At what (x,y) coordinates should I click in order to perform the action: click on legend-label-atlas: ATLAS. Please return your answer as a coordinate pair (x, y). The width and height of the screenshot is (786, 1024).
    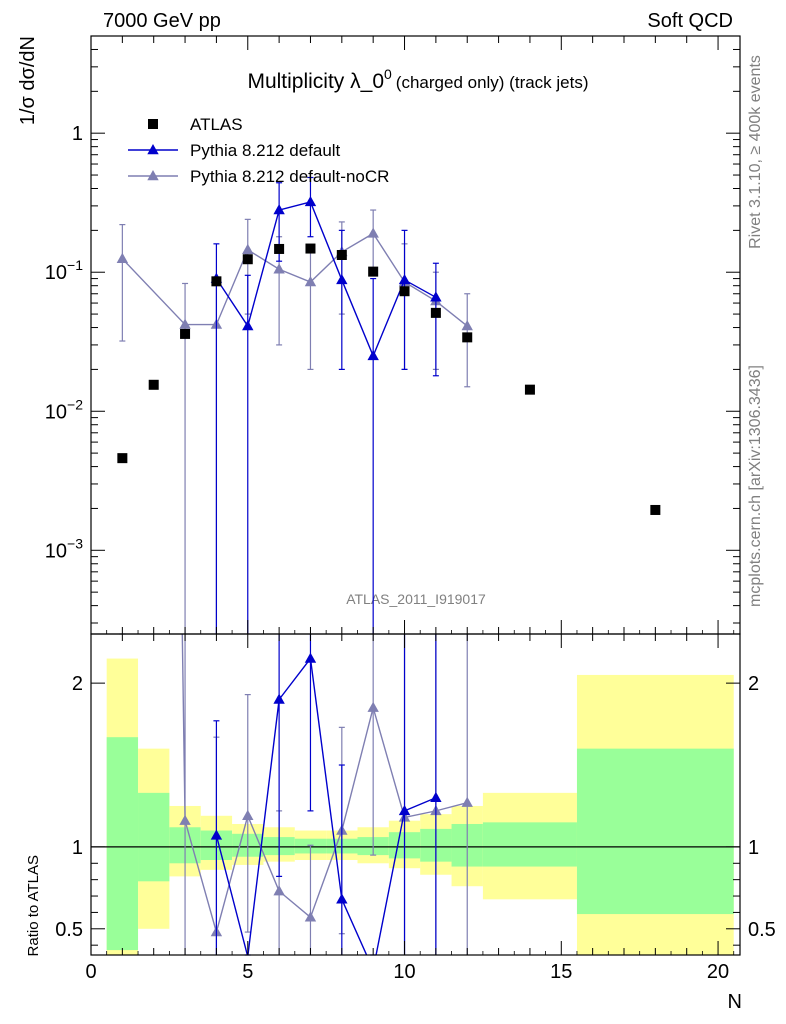
    Looking at the image, I should click on (216, 124).